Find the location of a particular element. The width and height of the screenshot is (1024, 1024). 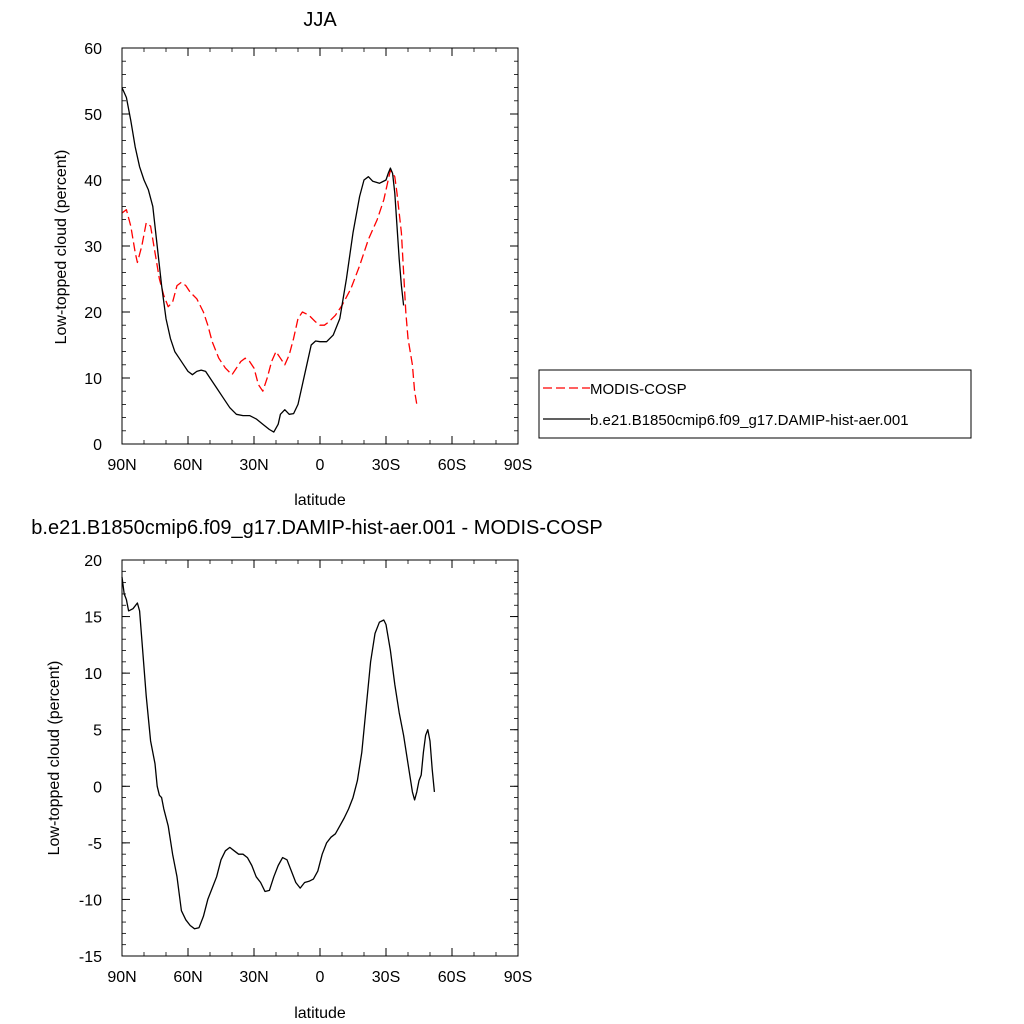

legend-box is located at coordinates (755, 404).